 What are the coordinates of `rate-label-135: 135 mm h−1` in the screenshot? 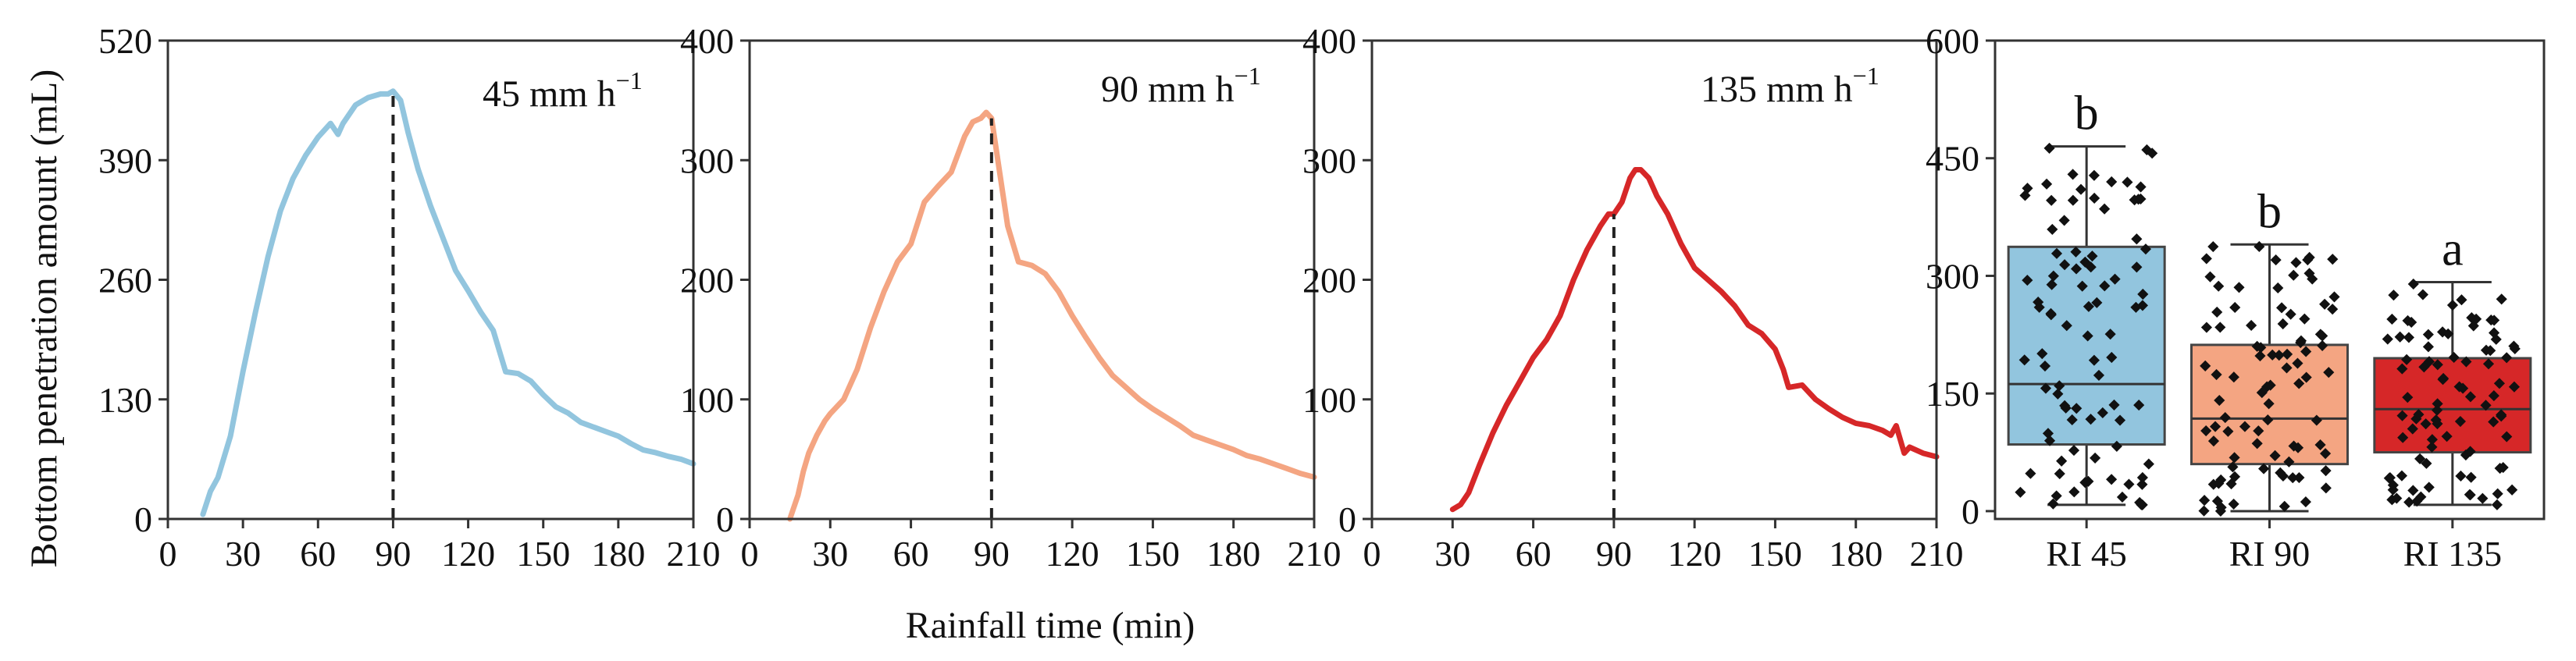 It's located at (1790, 86).